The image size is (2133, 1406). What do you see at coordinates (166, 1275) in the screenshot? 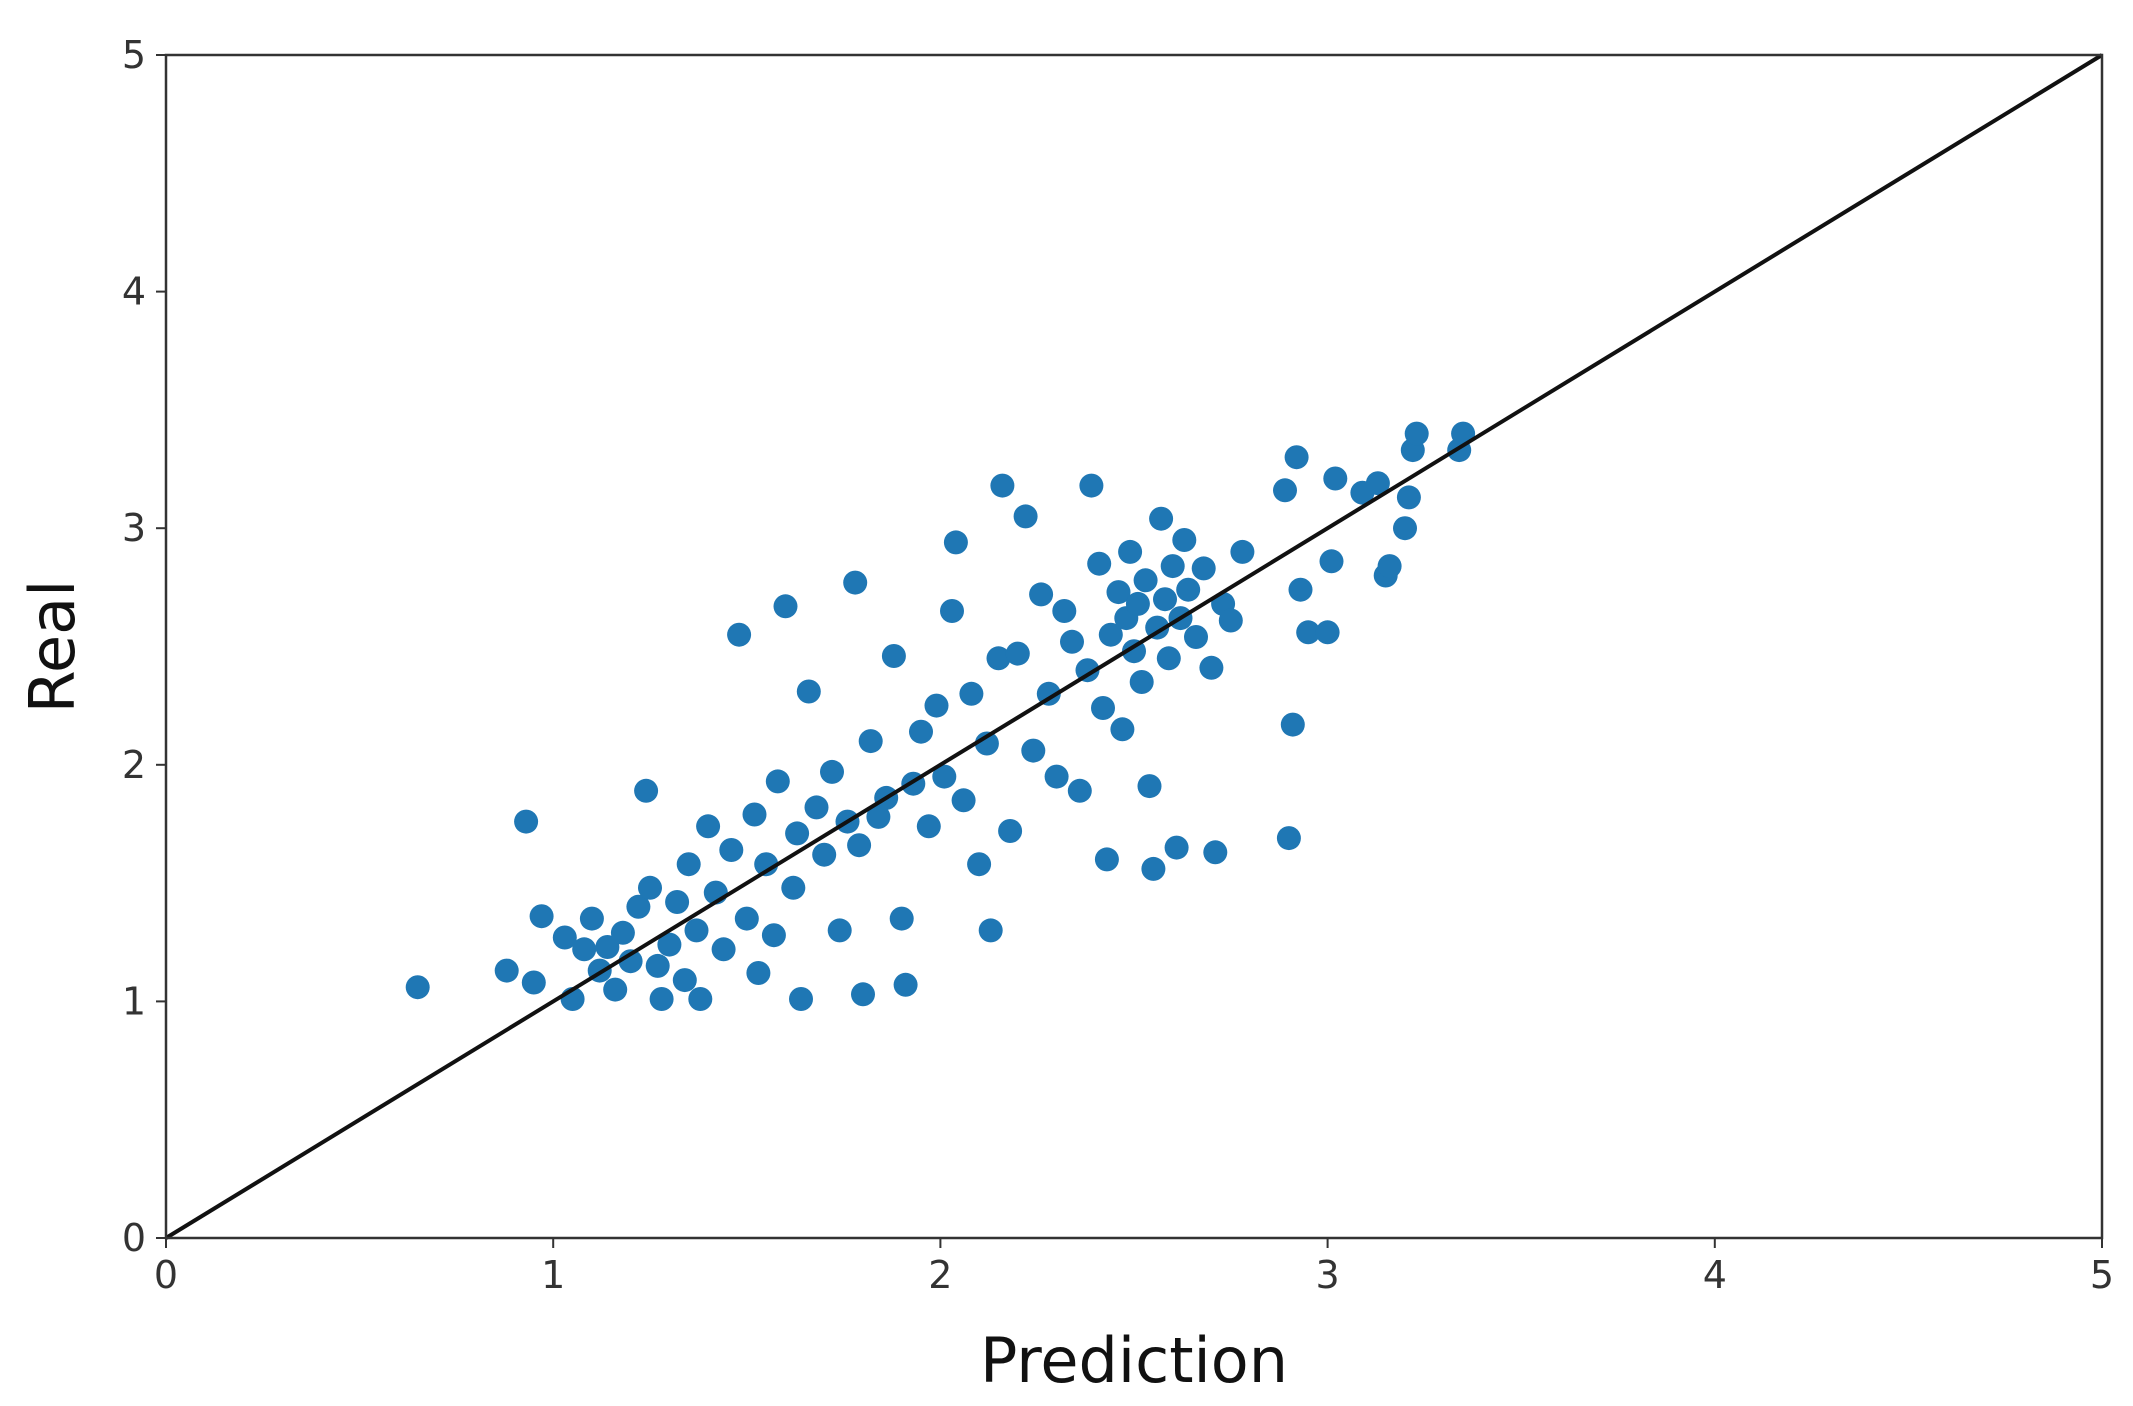
I see `x-tick-label: 0` at bounding box center [166, 1275].